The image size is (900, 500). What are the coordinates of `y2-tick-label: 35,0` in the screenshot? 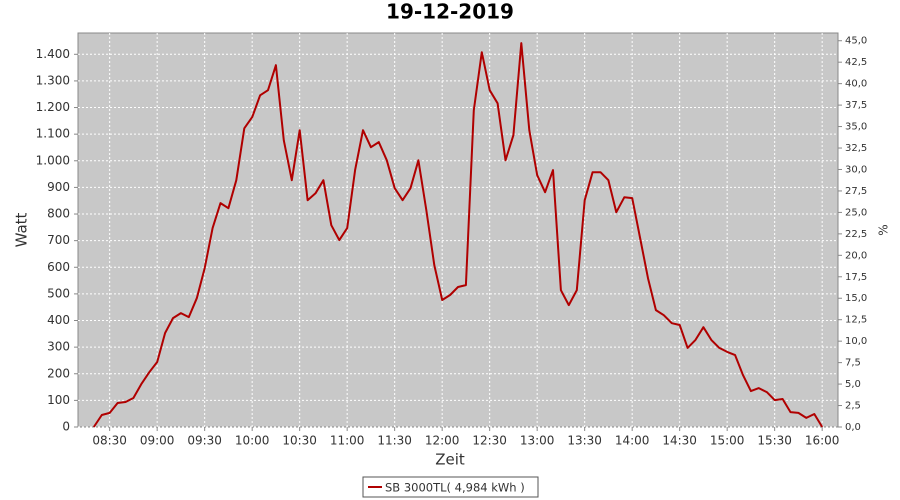 It's located at (856, 127).